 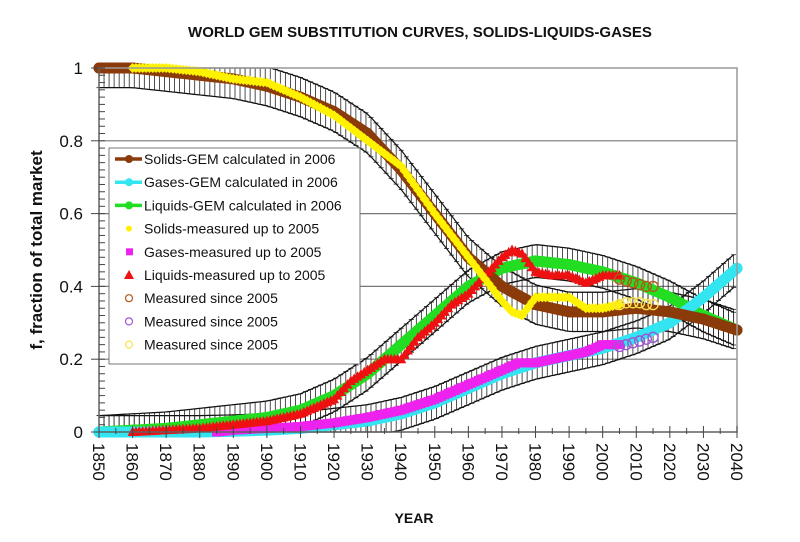 I want to click on x-tick-label: 1880, so click(x=199, y=462).